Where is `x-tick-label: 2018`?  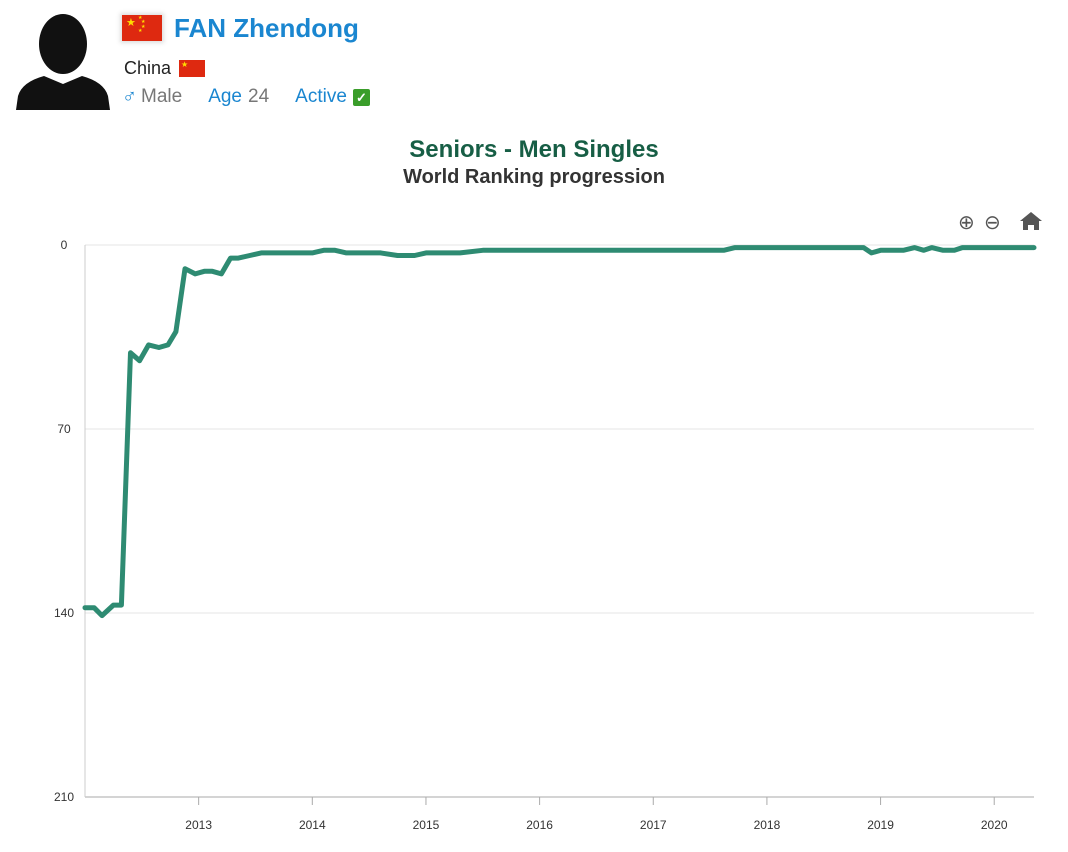 x-tick-label: 2018 is located at coordinates (767, 825).